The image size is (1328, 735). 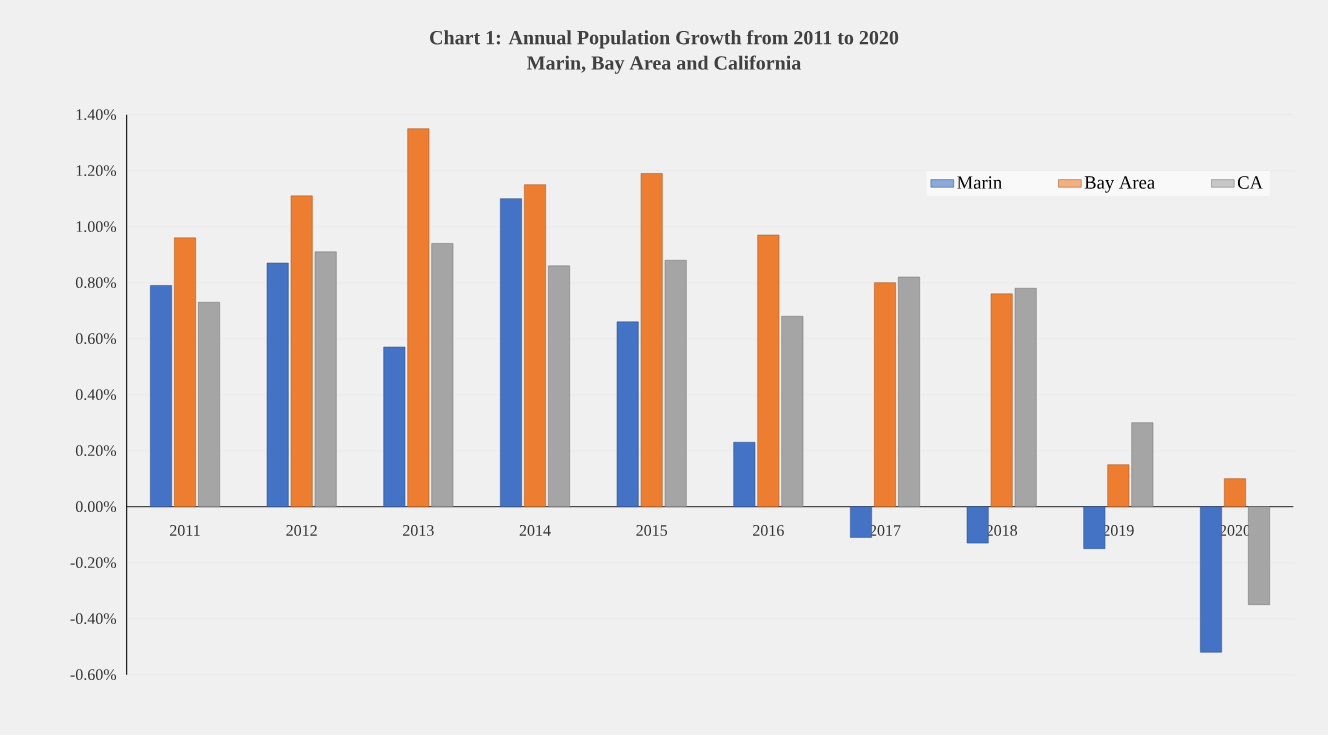 What do you see at coordinates (664, 39) in the screenshot?
I see `chart-title: Chart 1: Annual Population Growth from 2011 to 2020` at bounding box center [664, 39].